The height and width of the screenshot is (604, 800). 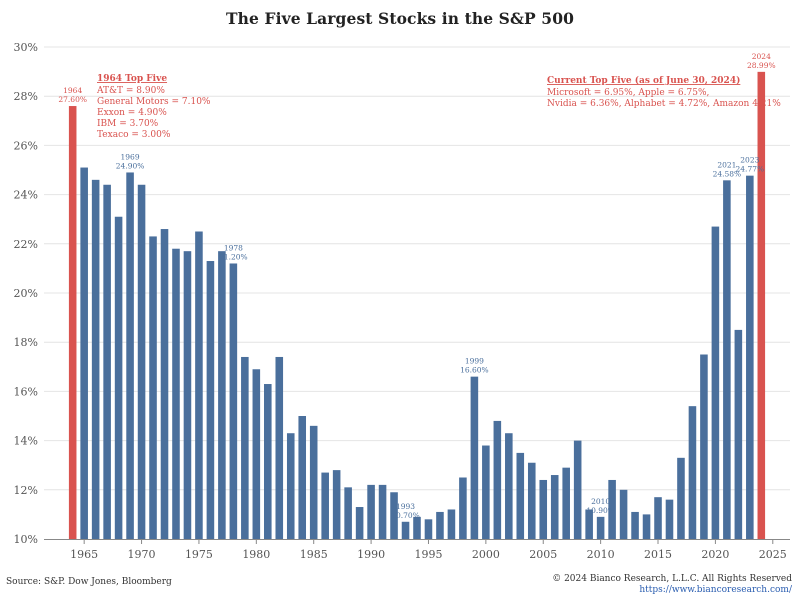 I want to click on x-tick-label: 2005, so click(x=543, y=554).